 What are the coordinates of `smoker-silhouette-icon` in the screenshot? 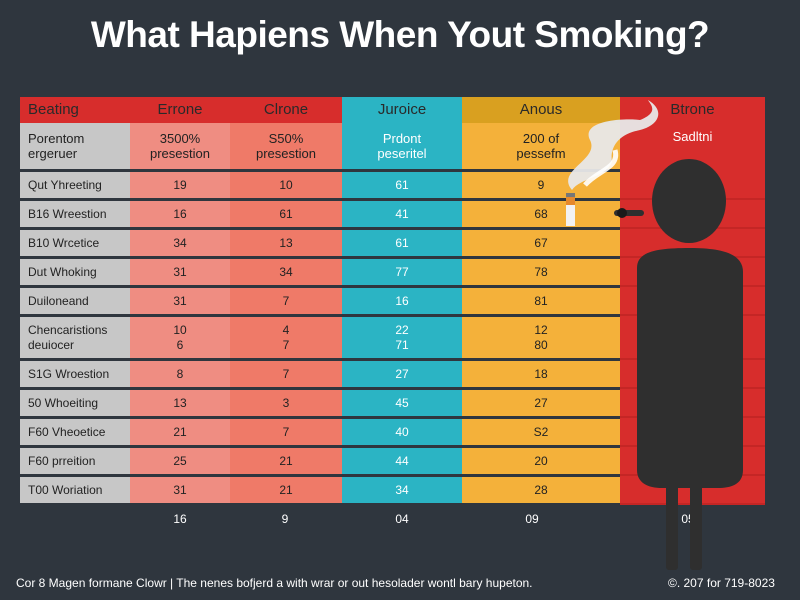 It's located at (678, 364).